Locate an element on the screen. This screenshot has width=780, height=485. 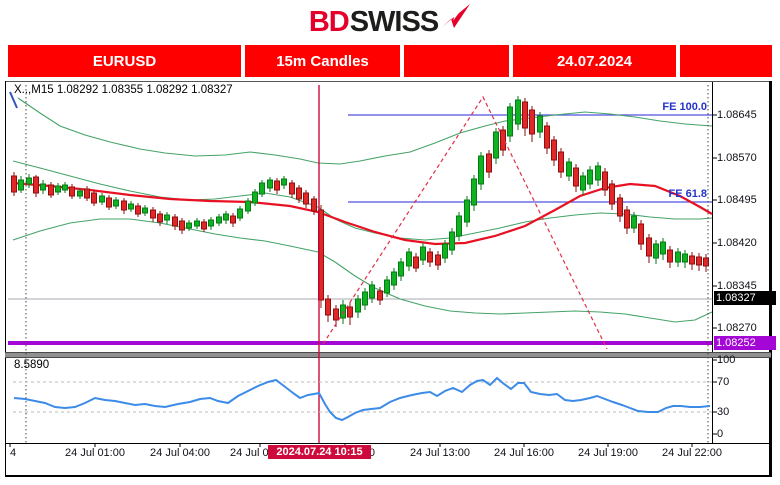
symbol-cell: EURUSD is located at coordinates (124, 61).